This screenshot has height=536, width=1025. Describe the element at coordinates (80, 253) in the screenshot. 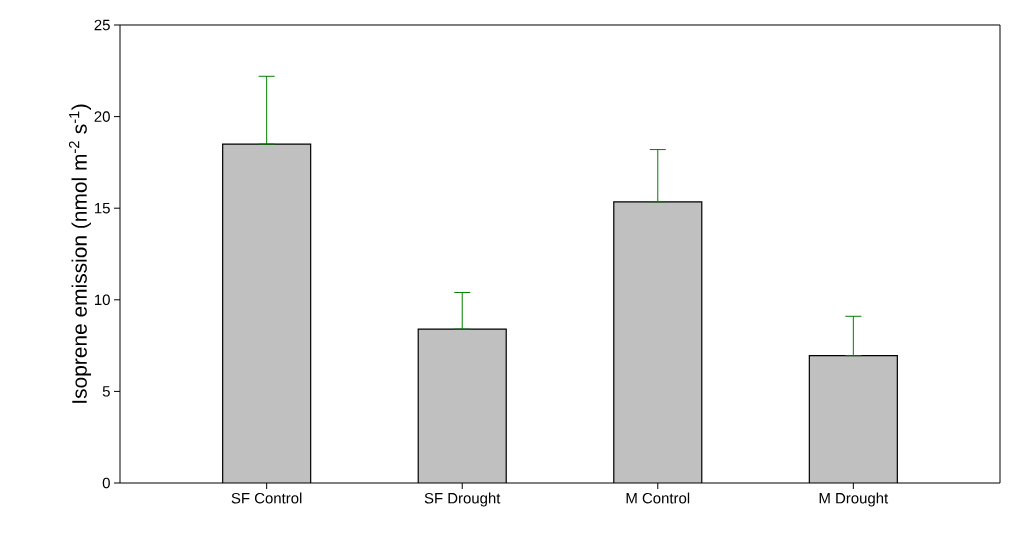

I see `y-axis-title: Isoprene emission (nmol m$^{-2}$ s$^{-1}$)` at that location.